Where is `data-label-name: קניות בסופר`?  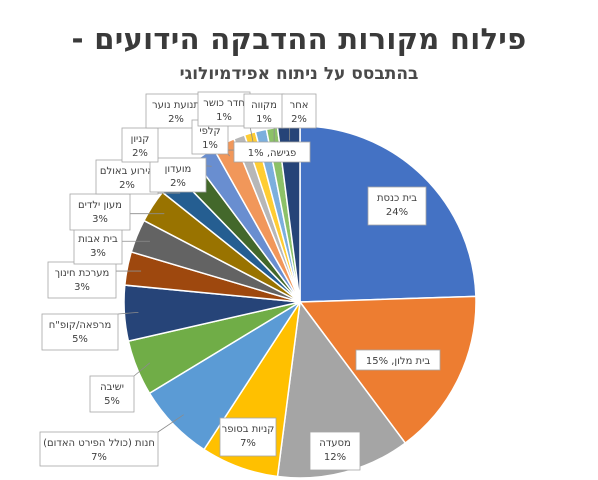
data-label-name: קניות בסופר is located at coordinates (248, 429).